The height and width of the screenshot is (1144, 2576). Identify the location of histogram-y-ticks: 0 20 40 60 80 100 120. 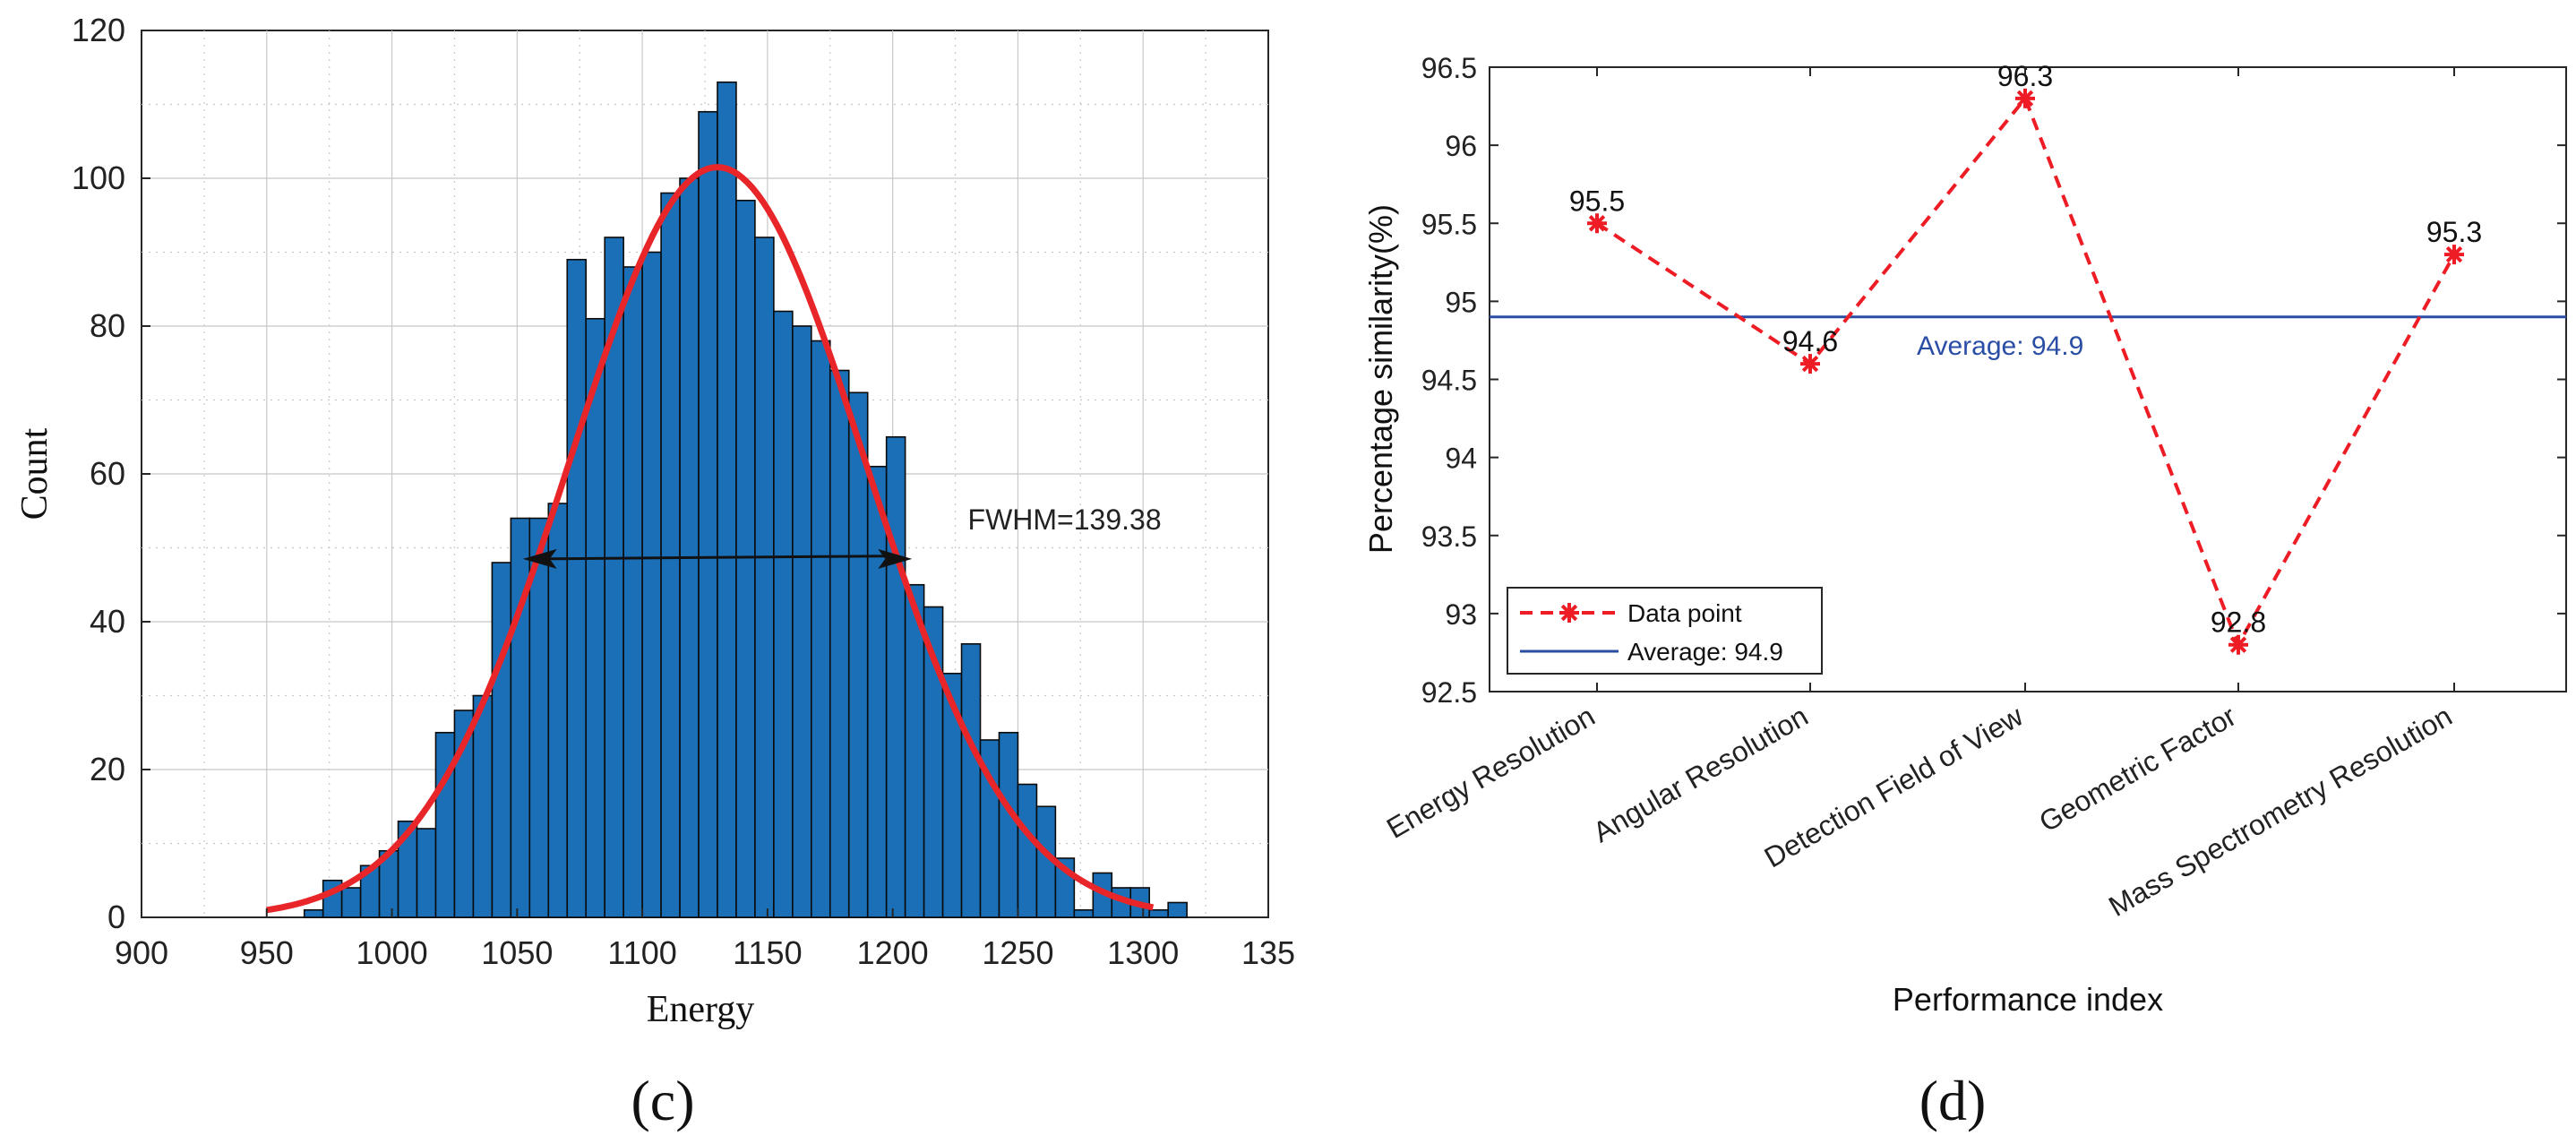
(111, 473).